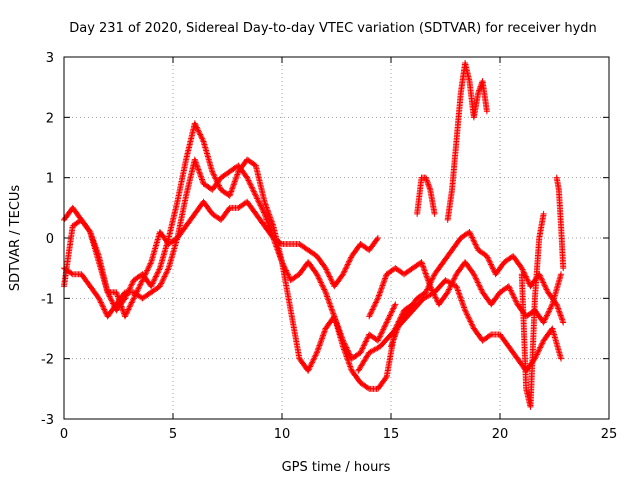  Describe the element at coordinates (15, 238) in the screenshot. I see `y-axis-label: SDTVAR / TECUs` at that location.